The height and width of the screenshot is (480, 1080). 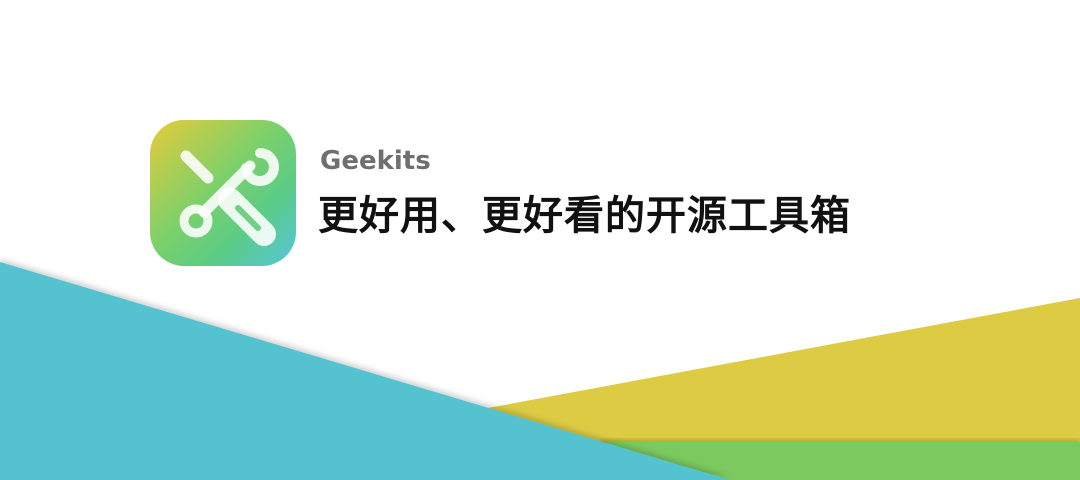 What do you see at coordinates (584, 216) in the screenshot?
I see `tagline: 更好用、更好看的开源工具箱` at bounding box center [584, 216].